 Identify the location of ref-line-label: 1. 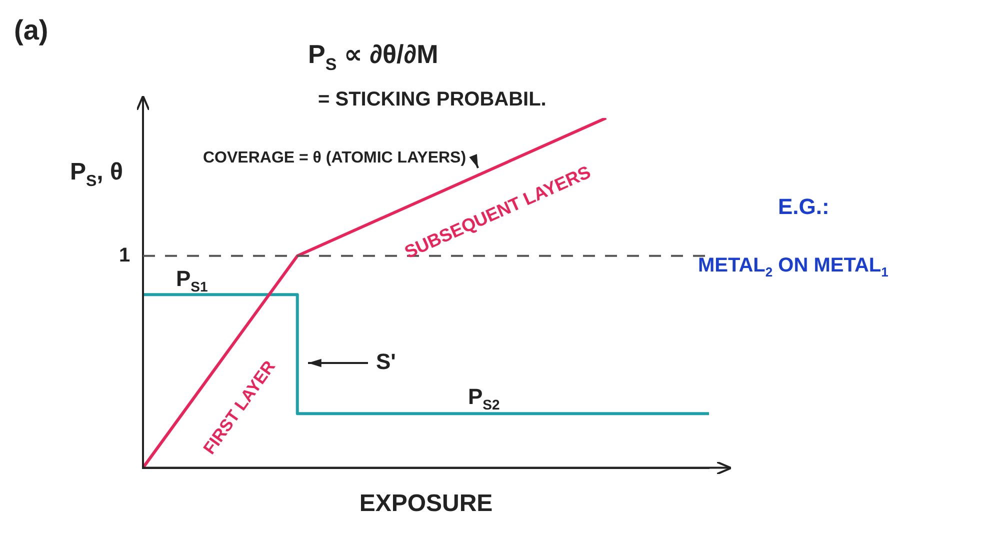
(124, 255).